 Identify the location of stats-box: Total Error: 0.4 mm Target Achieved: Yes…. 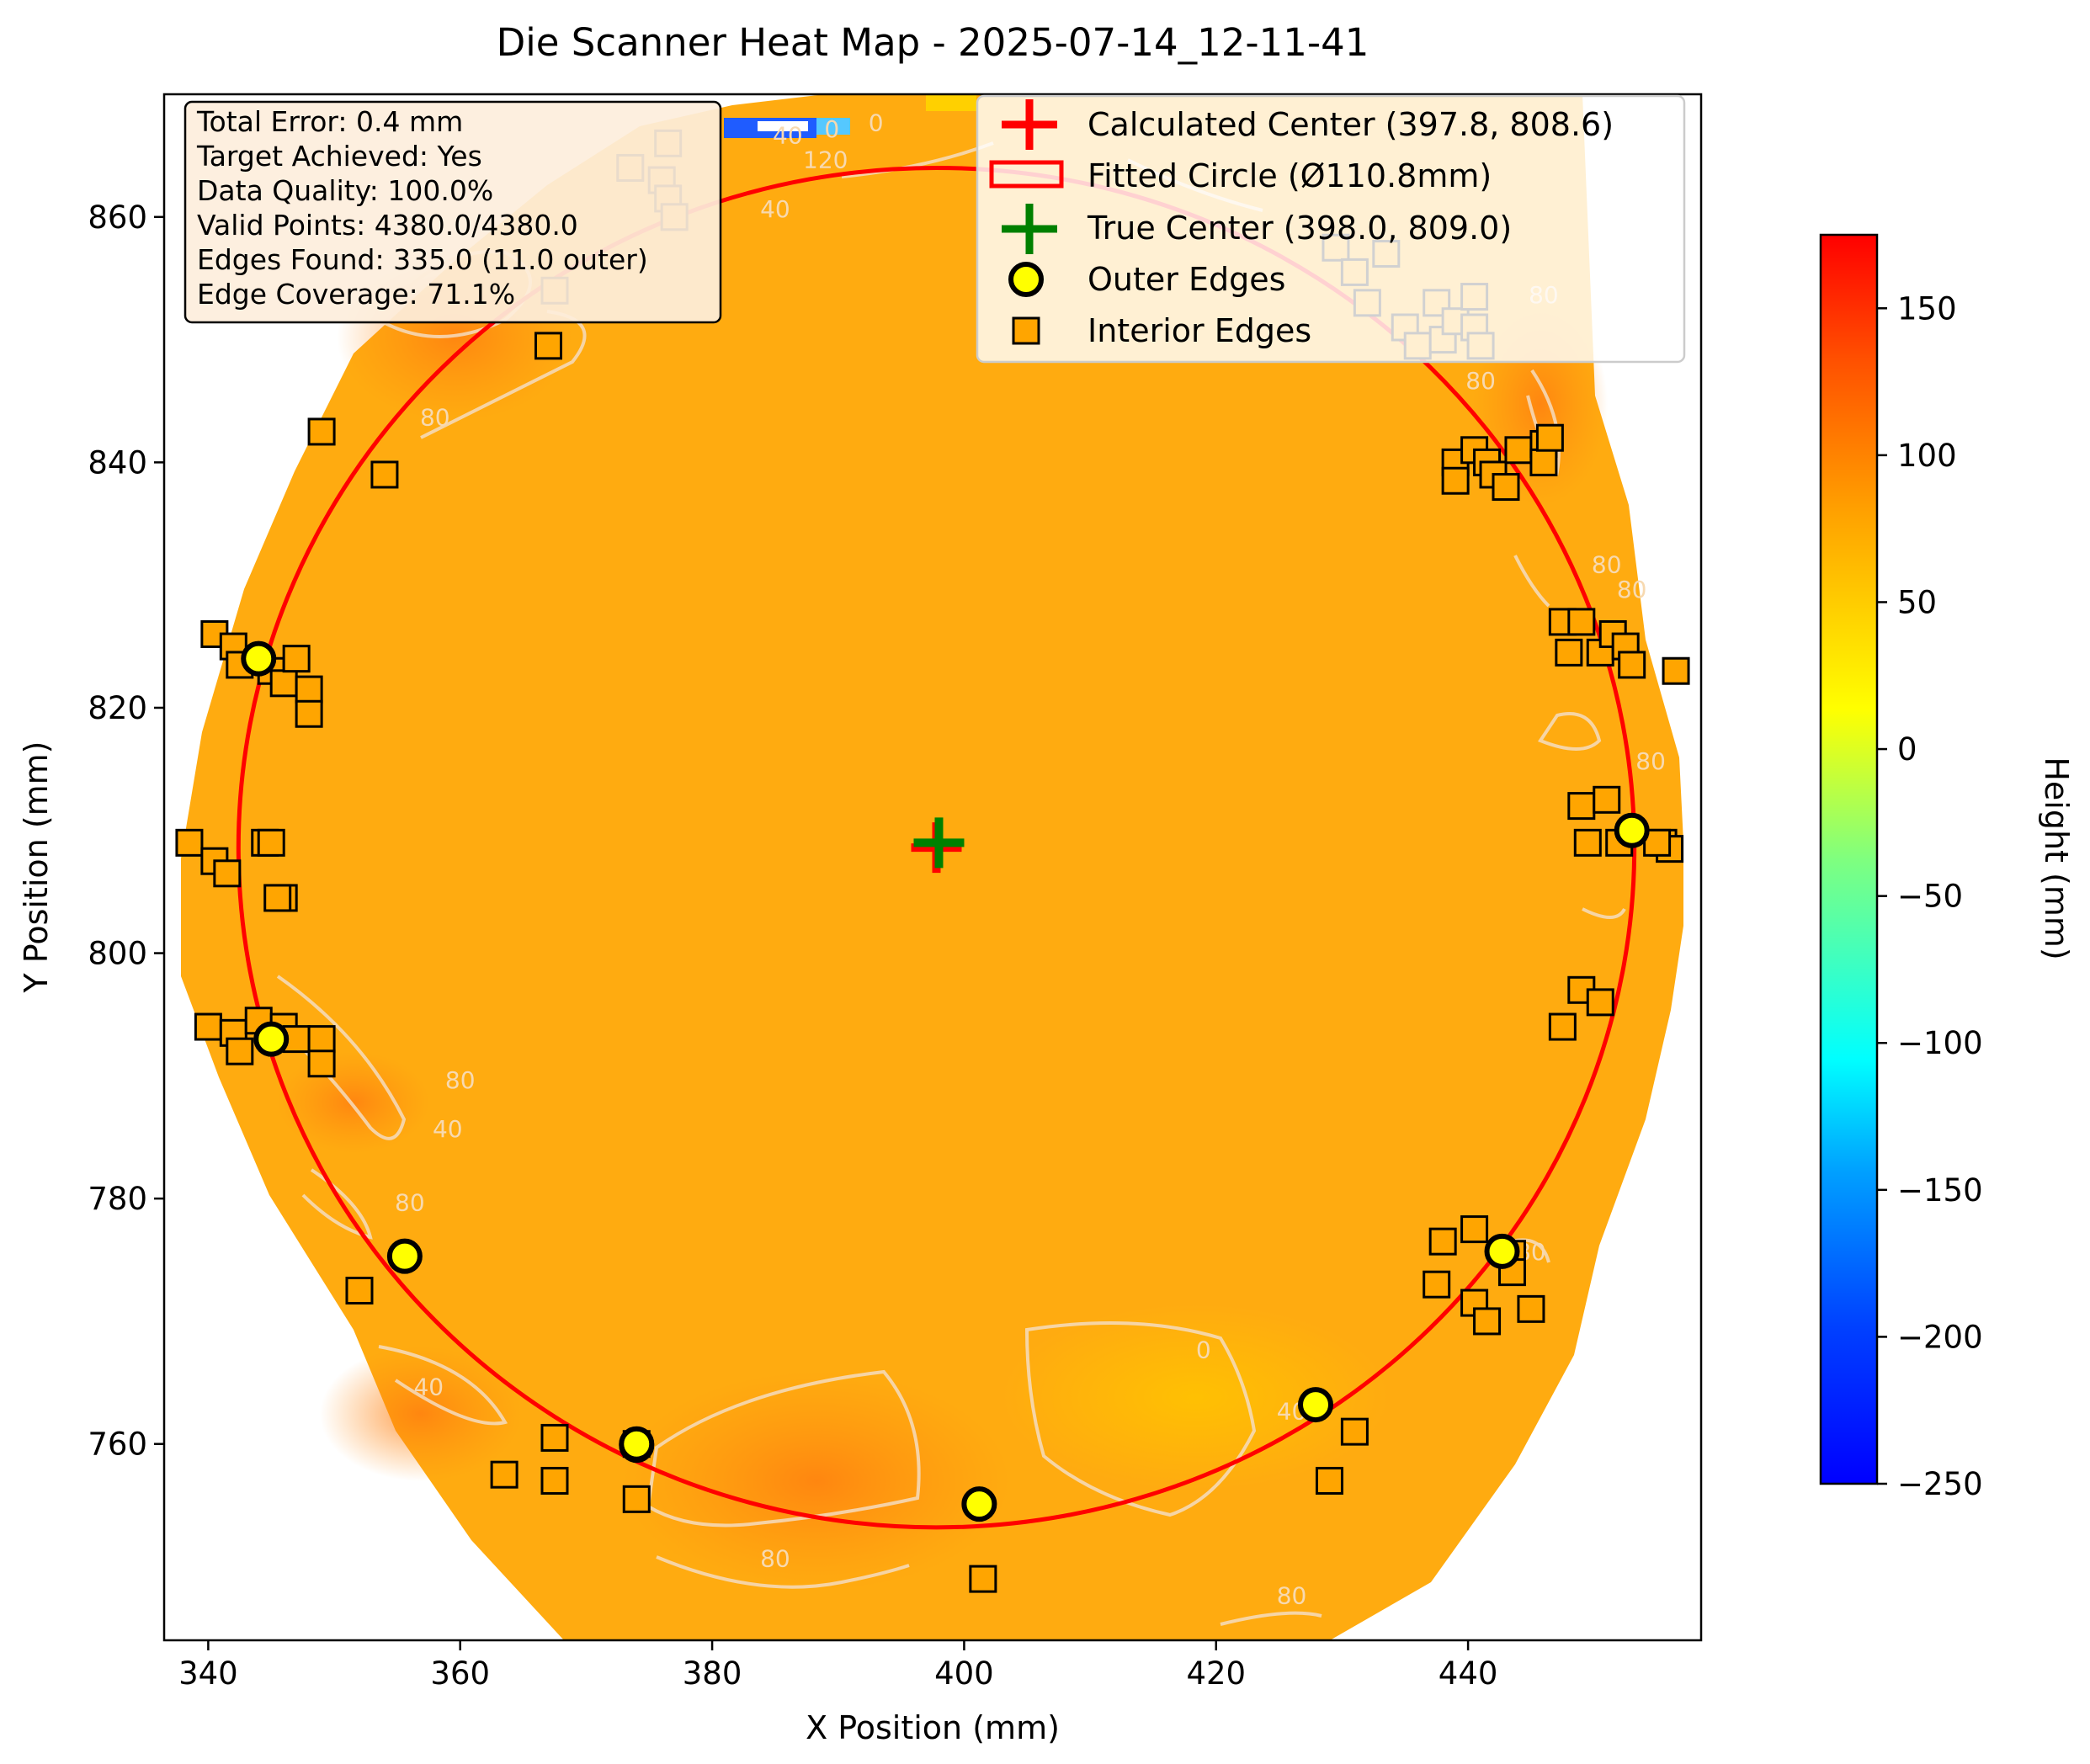
(453, 212).